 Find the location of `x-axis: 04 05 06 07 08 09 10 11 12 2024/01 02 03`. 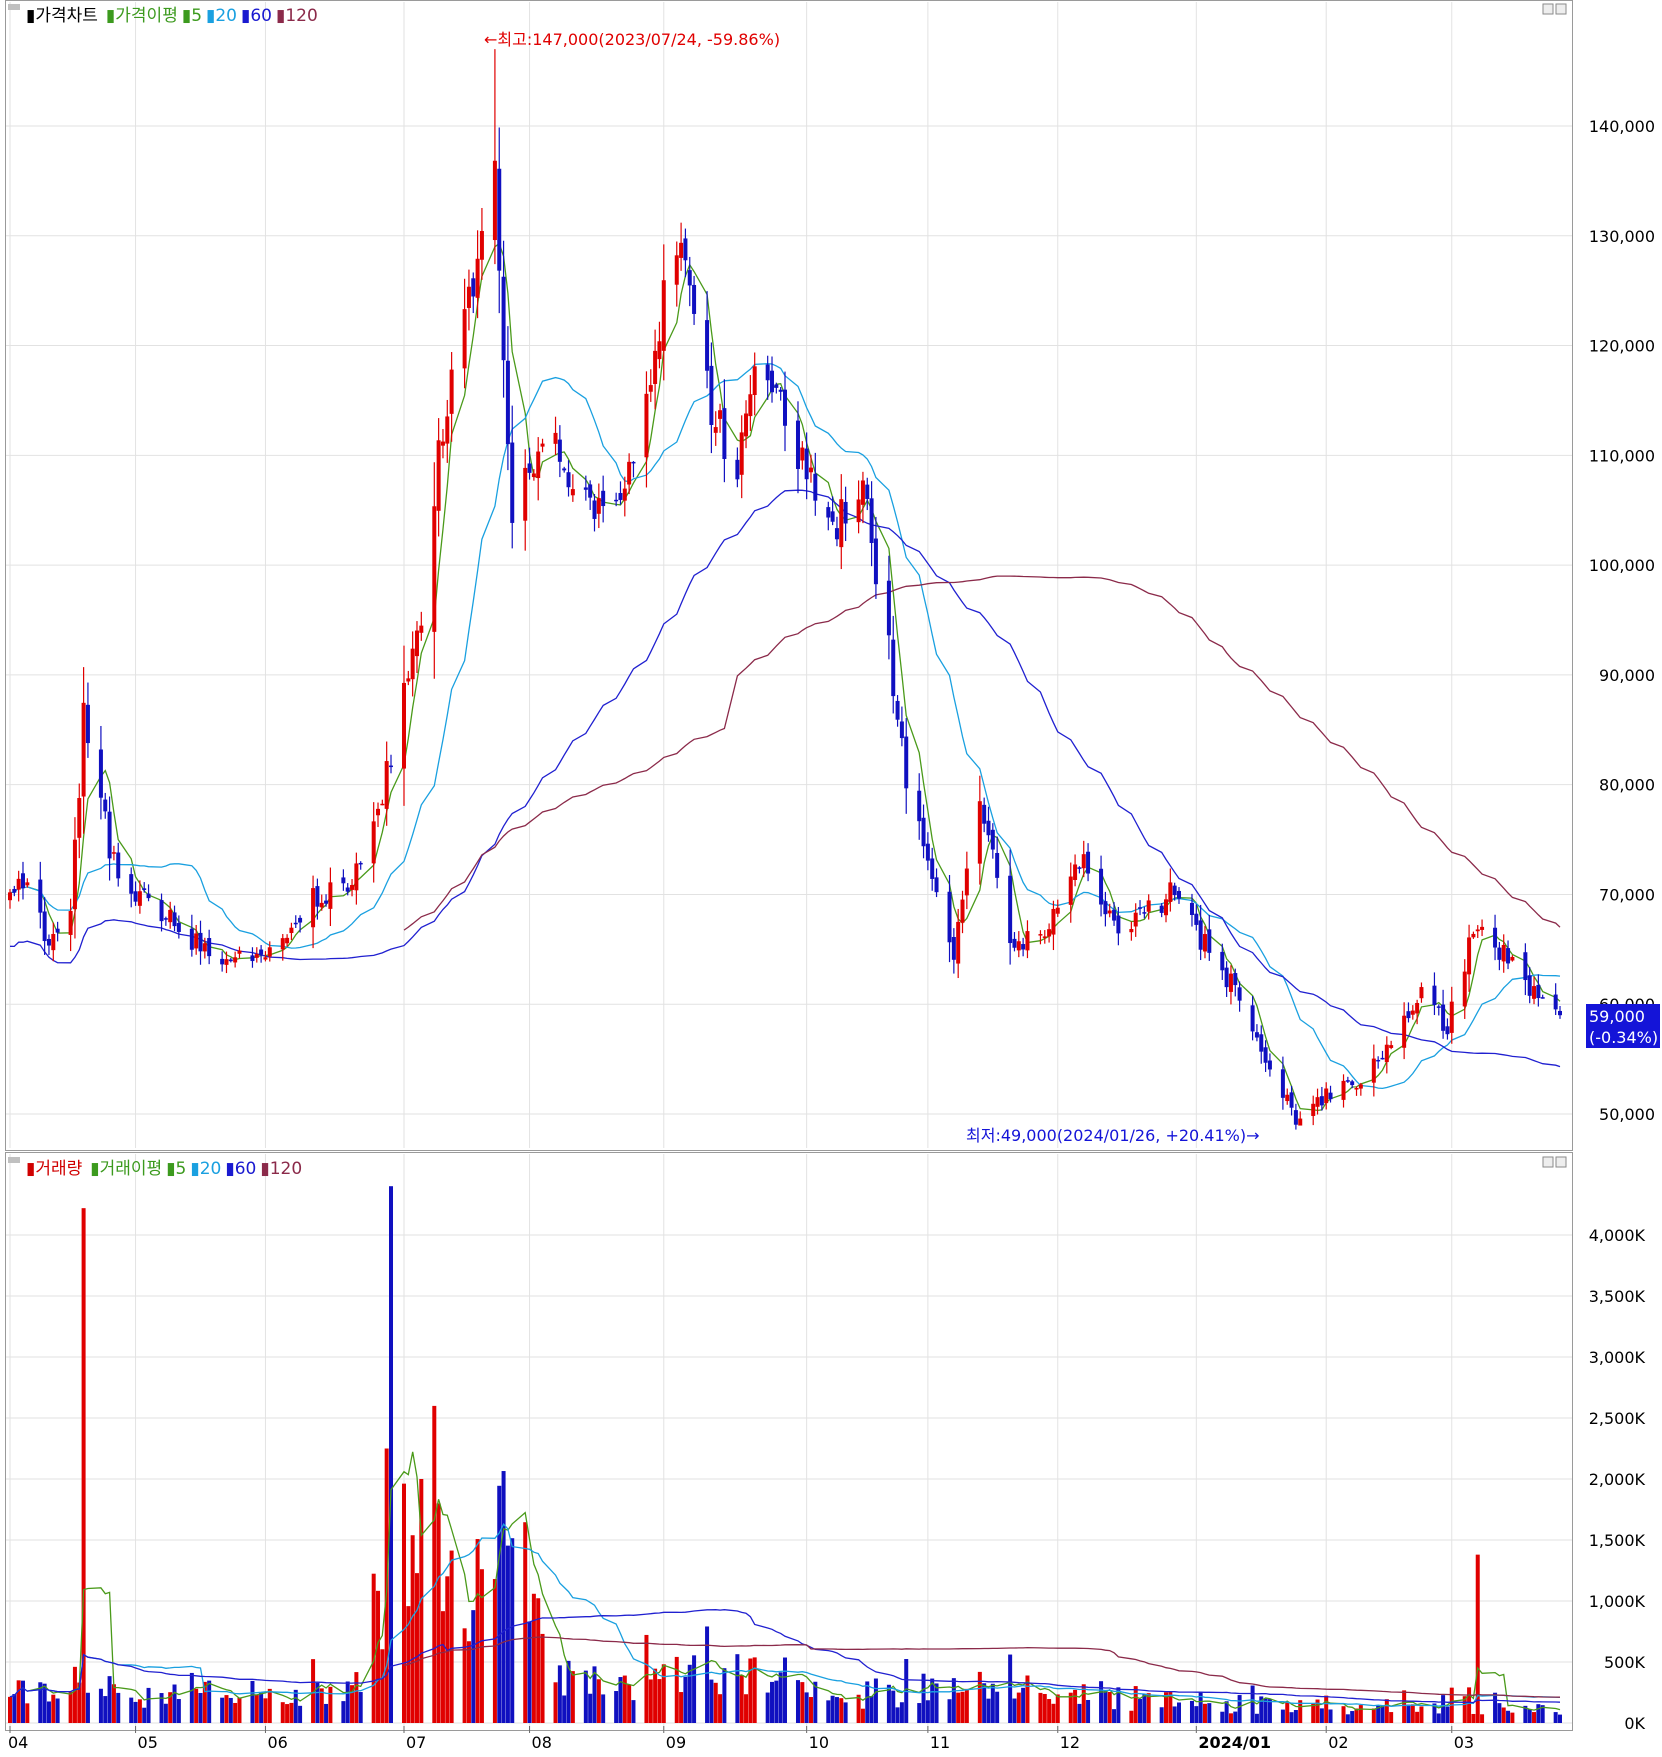

x-axis: 04 05 06 07 08 09 10 11 12 2024/01 02 03 is located at coordinates (741, 1739).